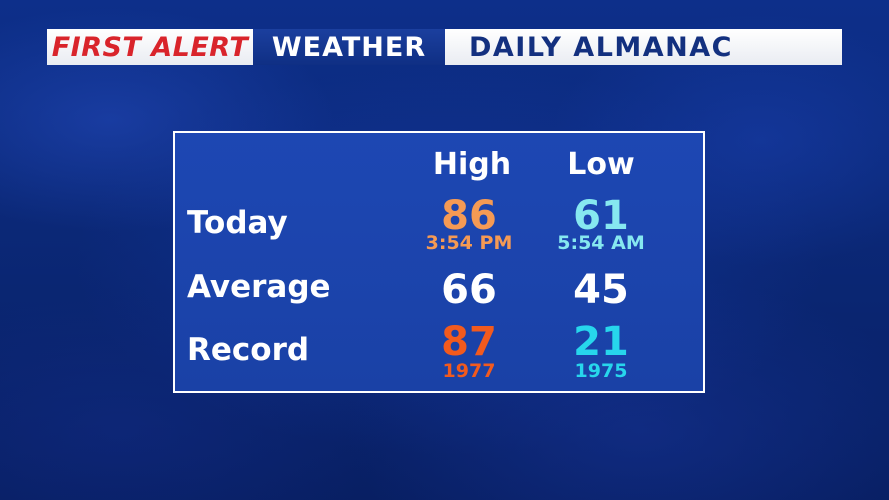 This screenshot has height=500, width=889. I want to click on record-high-year: 1977, so click(469, 371).